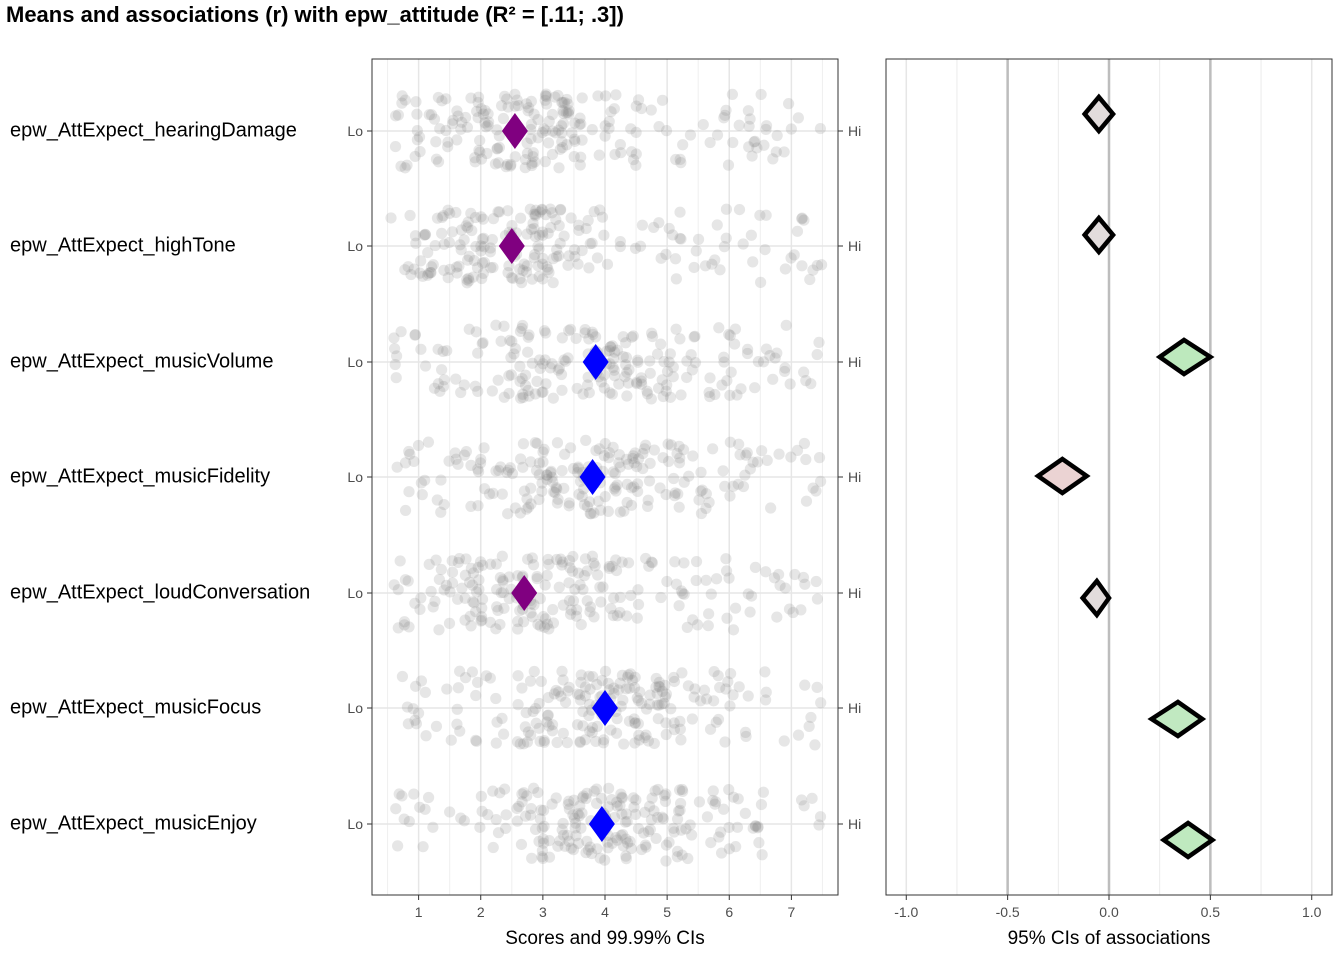  Describe the element at coordinates (419, 912) in the screenshot. I see `x-tick-label: 1` at that location.